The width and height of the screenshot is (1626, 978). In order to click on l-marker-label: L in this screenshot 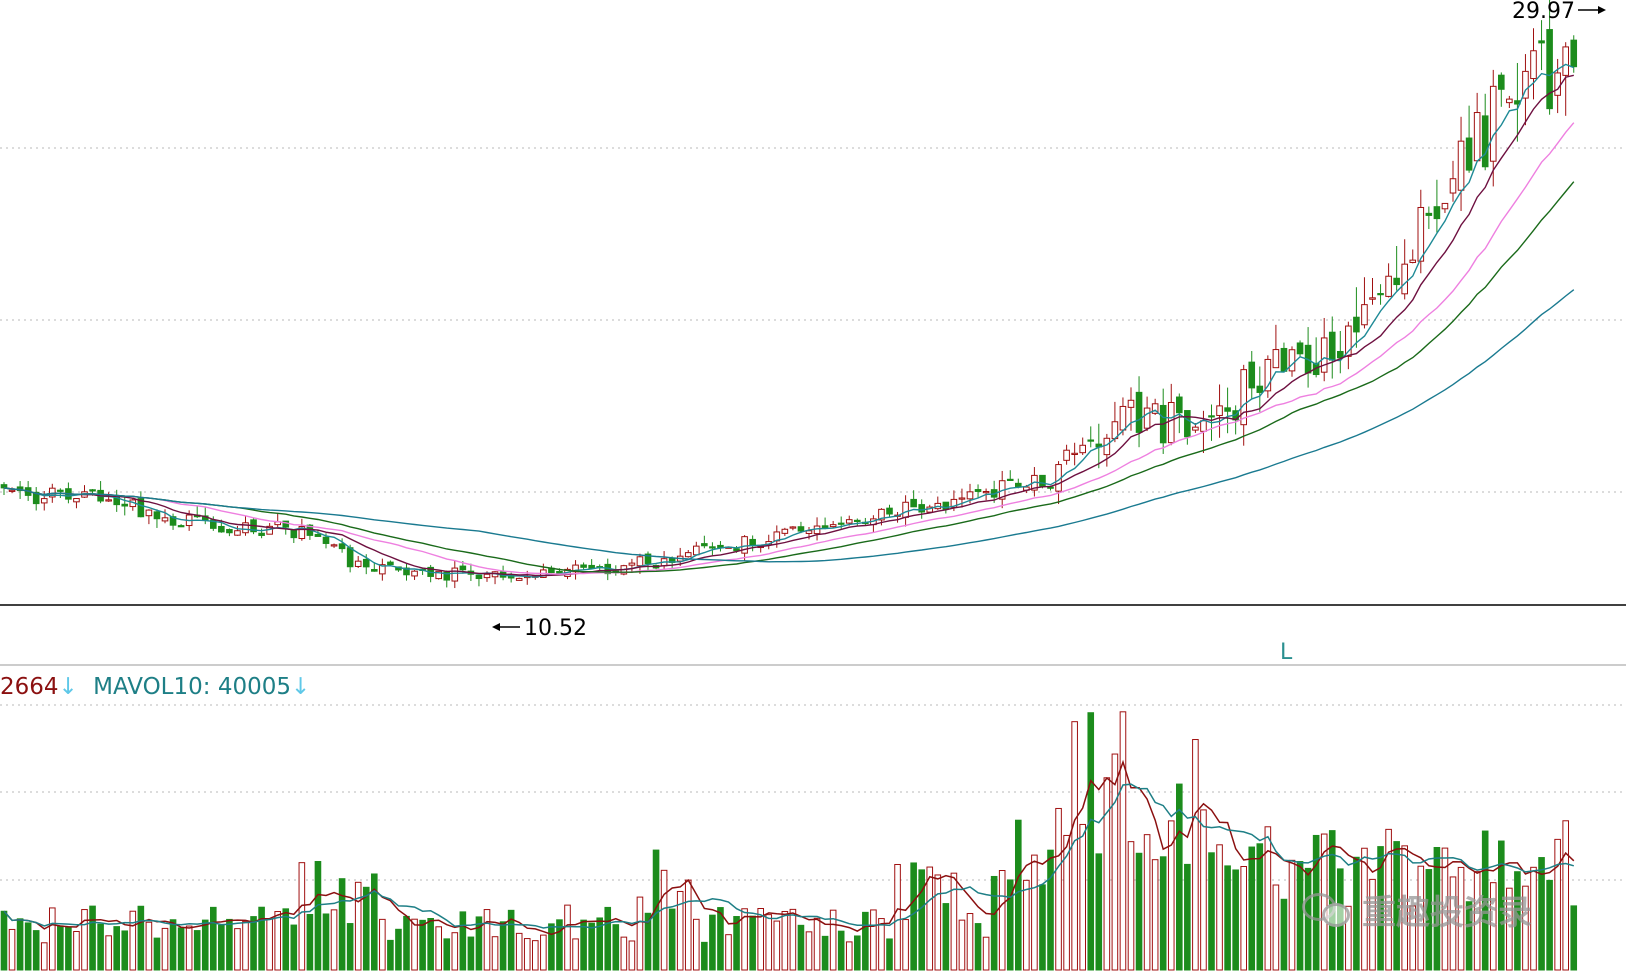, I will do `click(1286, 652)`.